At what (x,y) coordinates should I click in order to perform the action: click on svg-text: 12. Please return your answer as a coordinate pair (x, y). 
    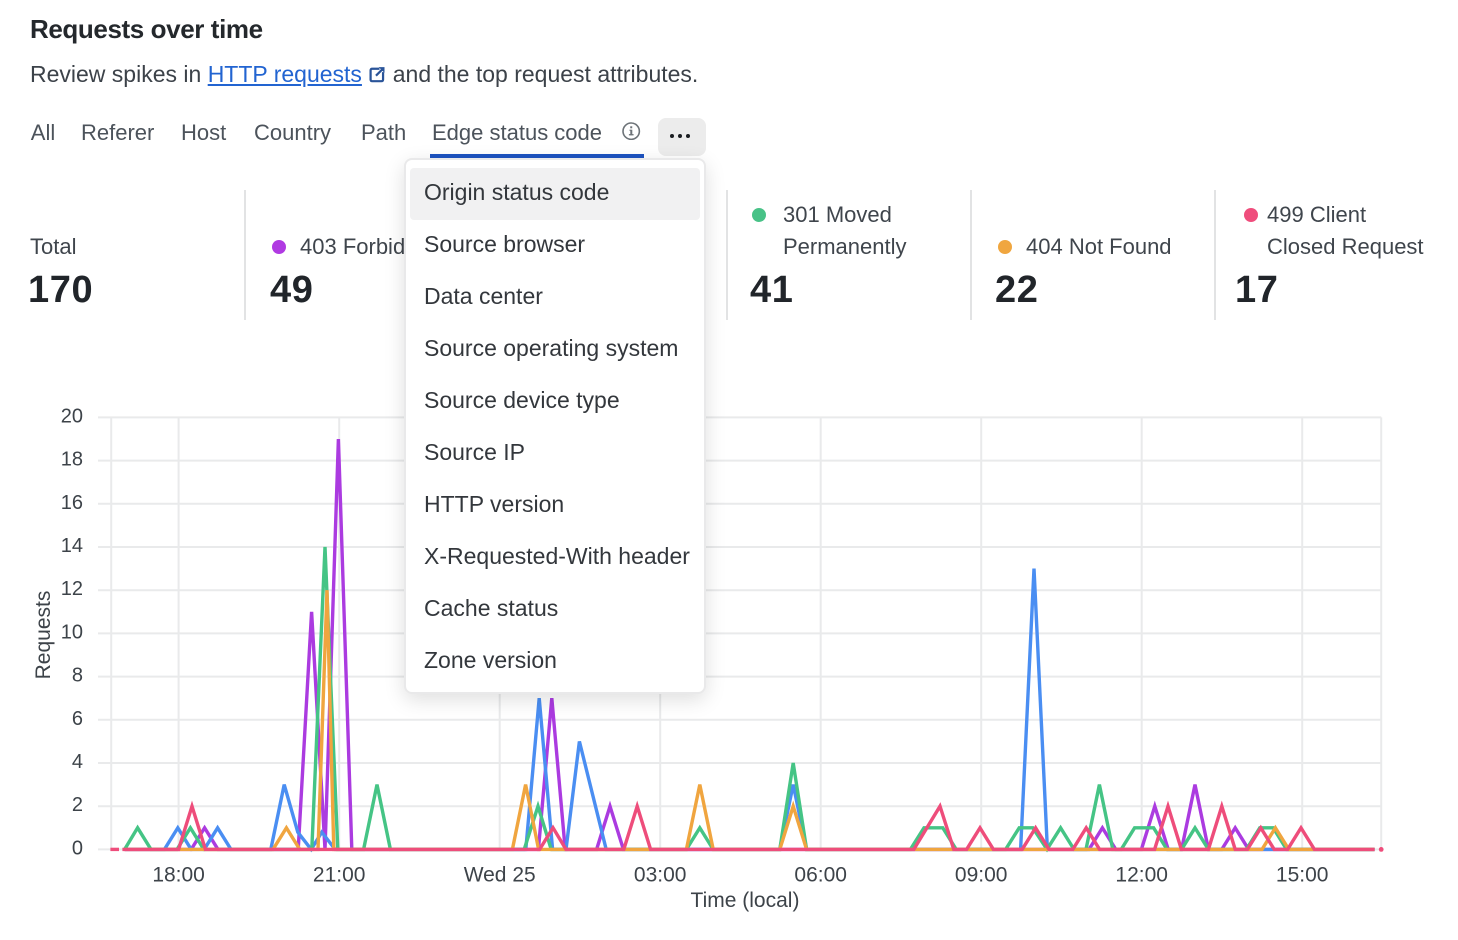
    Looking at the image, I should click on (72, 589).